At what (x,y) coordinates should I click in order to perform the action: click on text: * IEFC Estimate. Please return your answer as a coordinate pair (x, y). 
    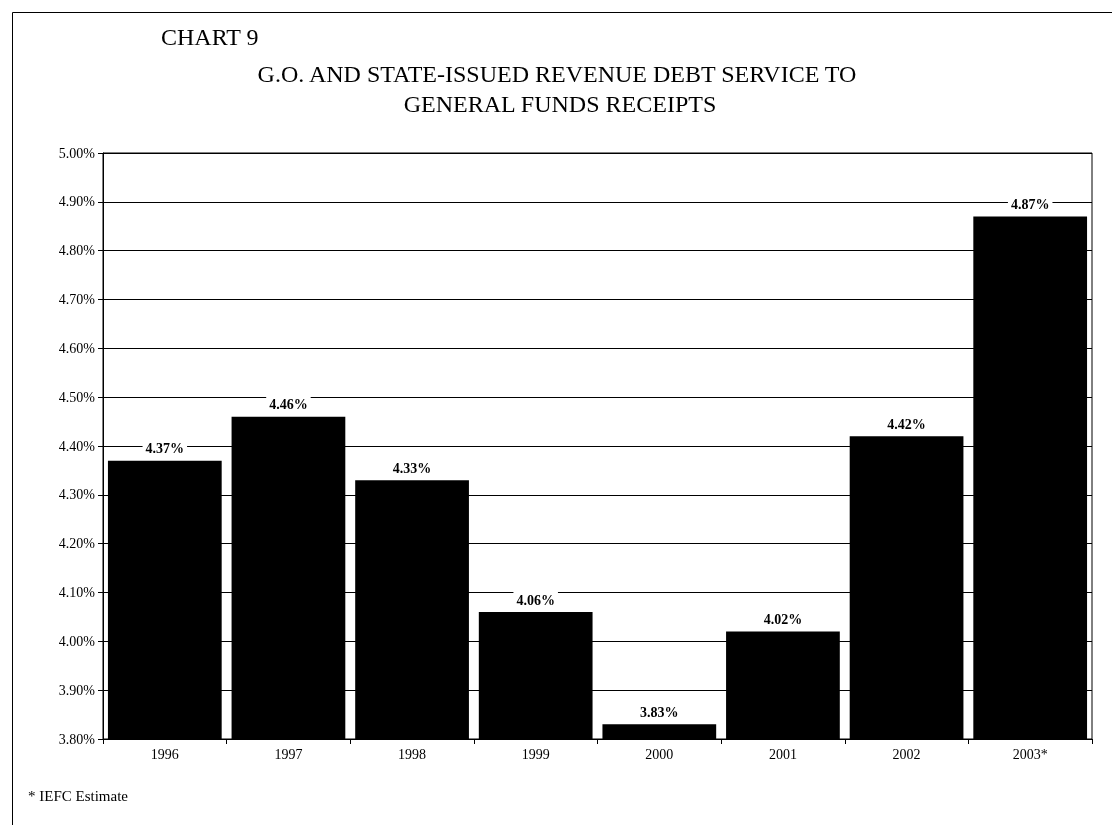
    Looking at the image, I should click on (78, 795).